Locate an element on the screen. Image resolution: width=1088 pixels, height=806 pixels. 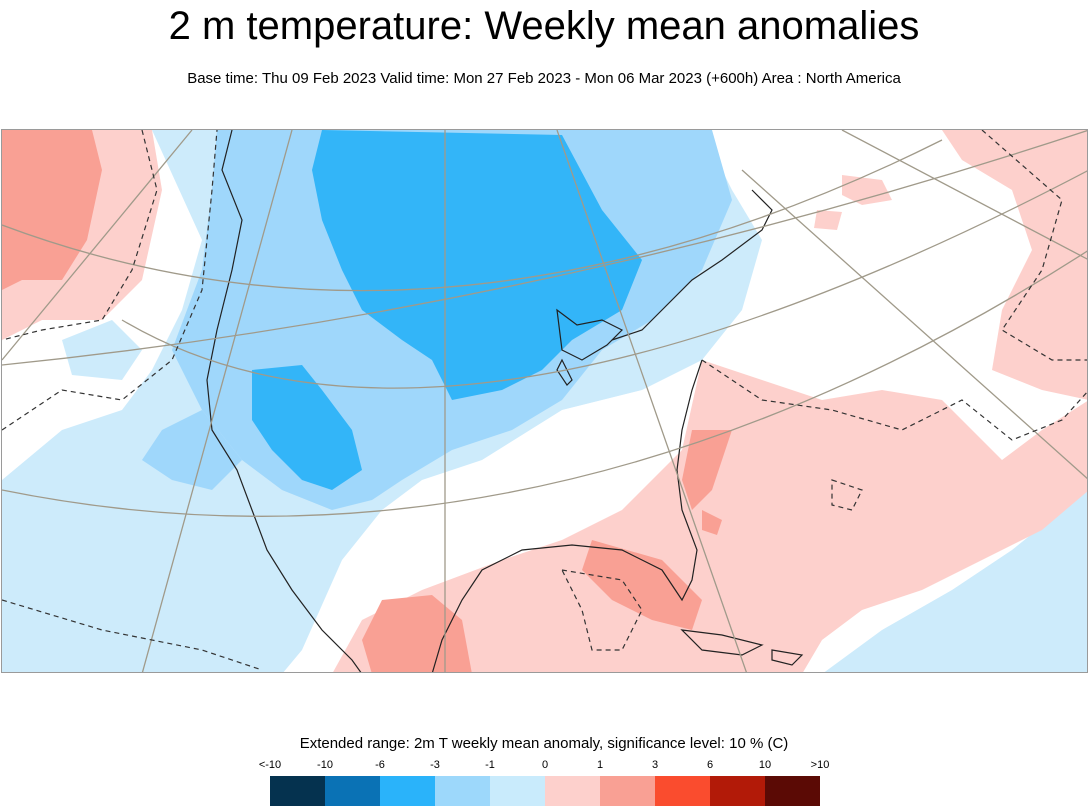
anomaly-strong-blue-west is located at coordinates (307, 427).